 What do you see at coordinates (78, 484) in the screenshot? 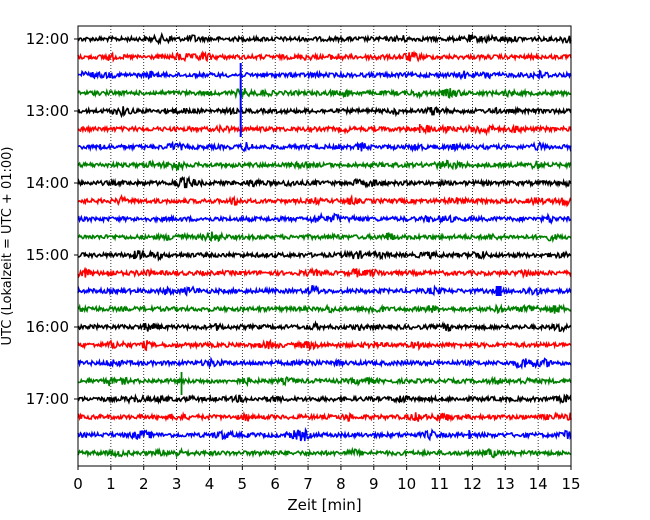
I see `x-tick-label: 0` at bounding box center [78, 484].